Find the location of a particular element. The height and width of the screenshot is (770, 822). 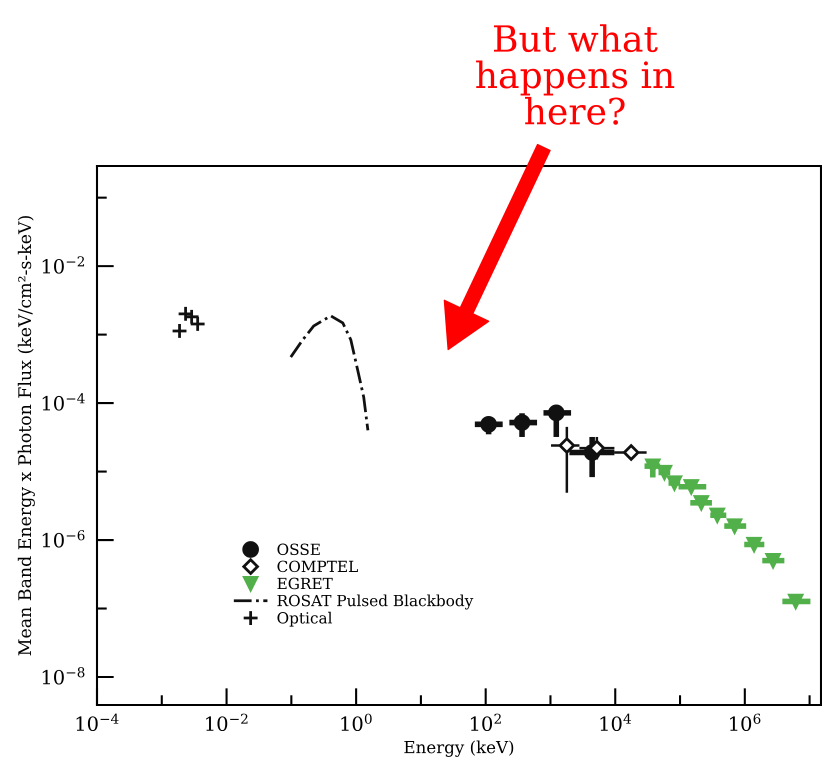

x-tick-label: 10$^{0}$ is located at coordinates (356, 723).